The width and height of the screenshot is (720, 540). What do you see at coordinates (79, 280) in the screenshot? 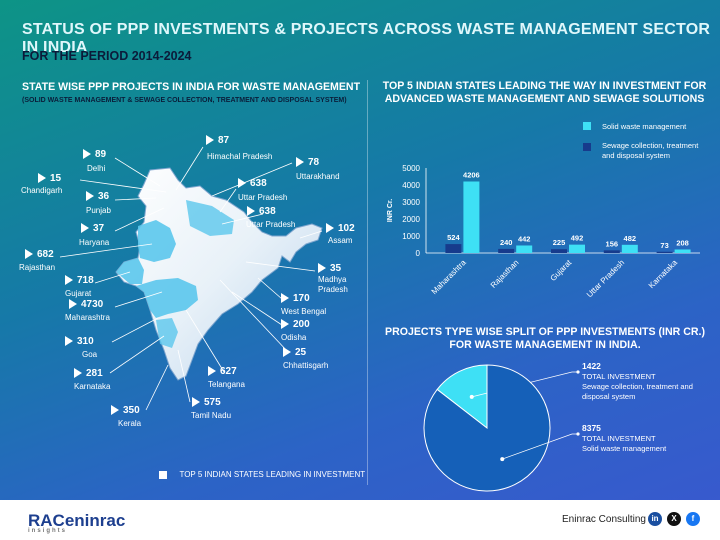
I see `state-callout-value: 718` at bounding box center [79, 280].